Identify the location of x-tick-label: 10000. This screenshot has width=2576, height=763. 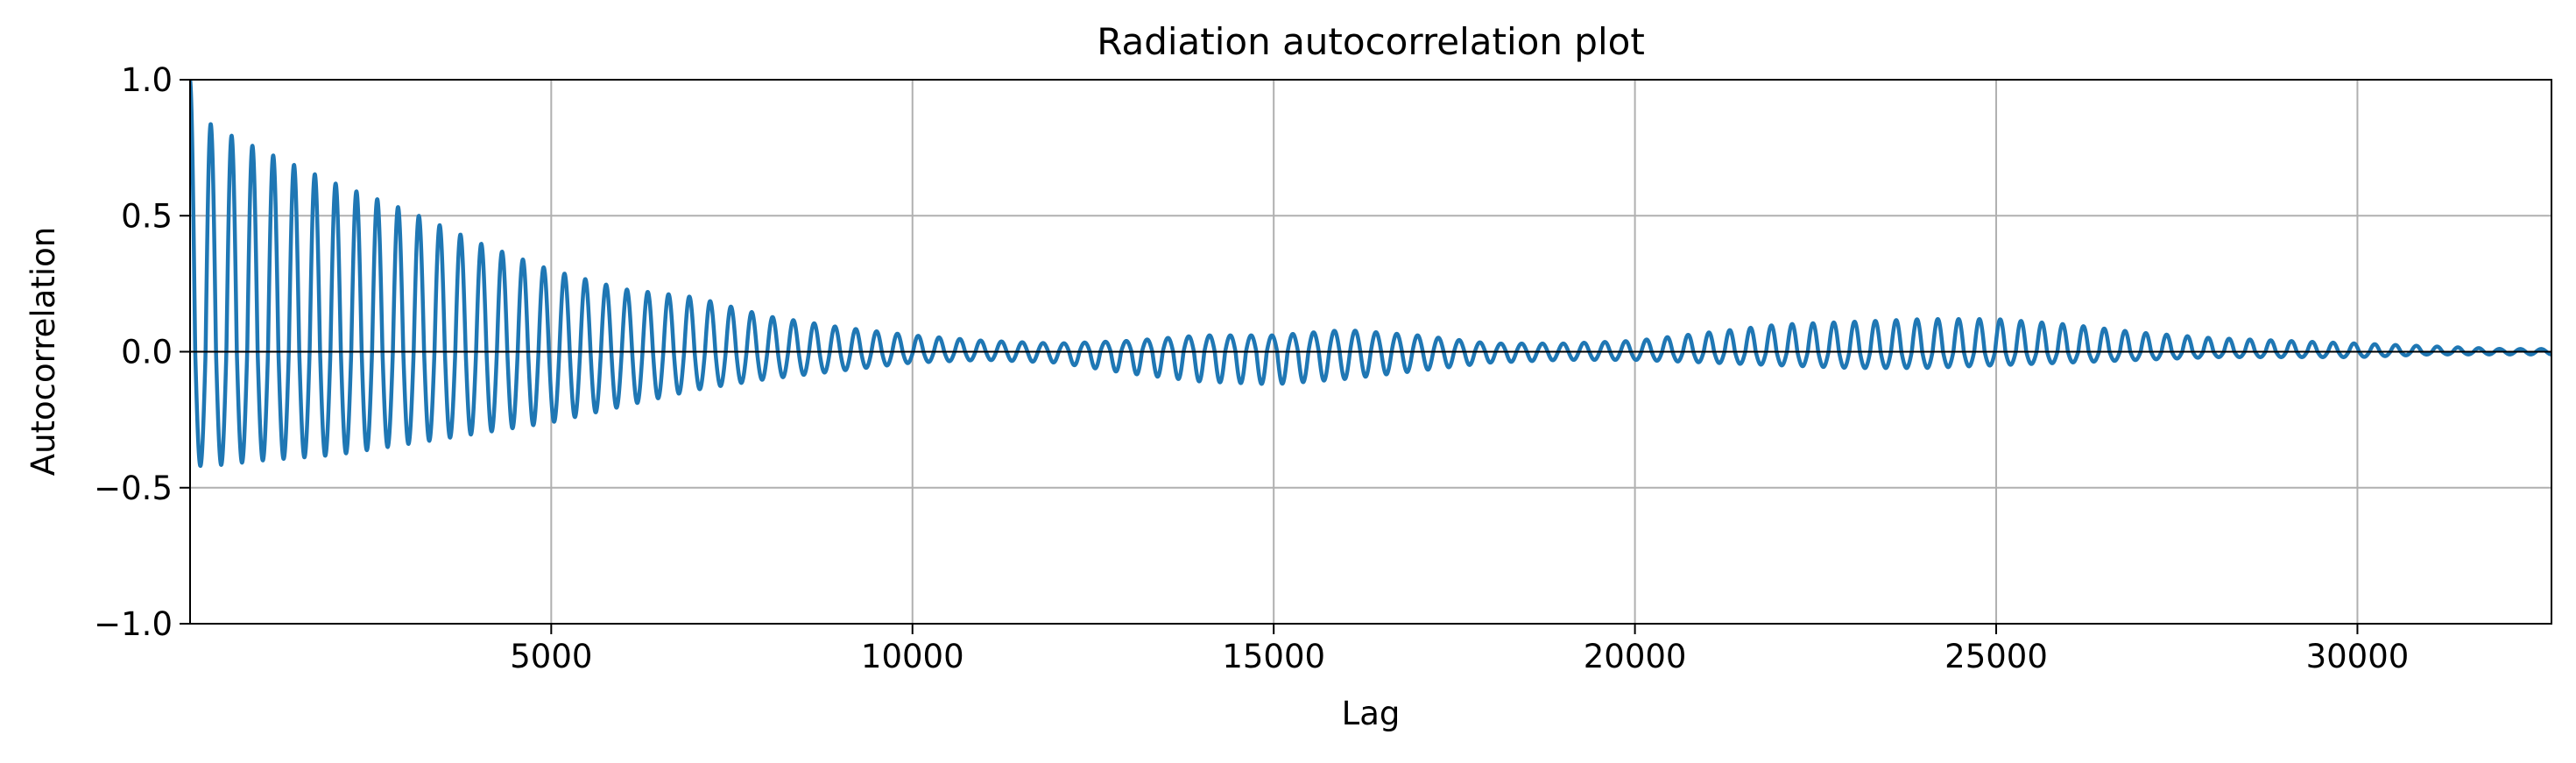
(912, 656).